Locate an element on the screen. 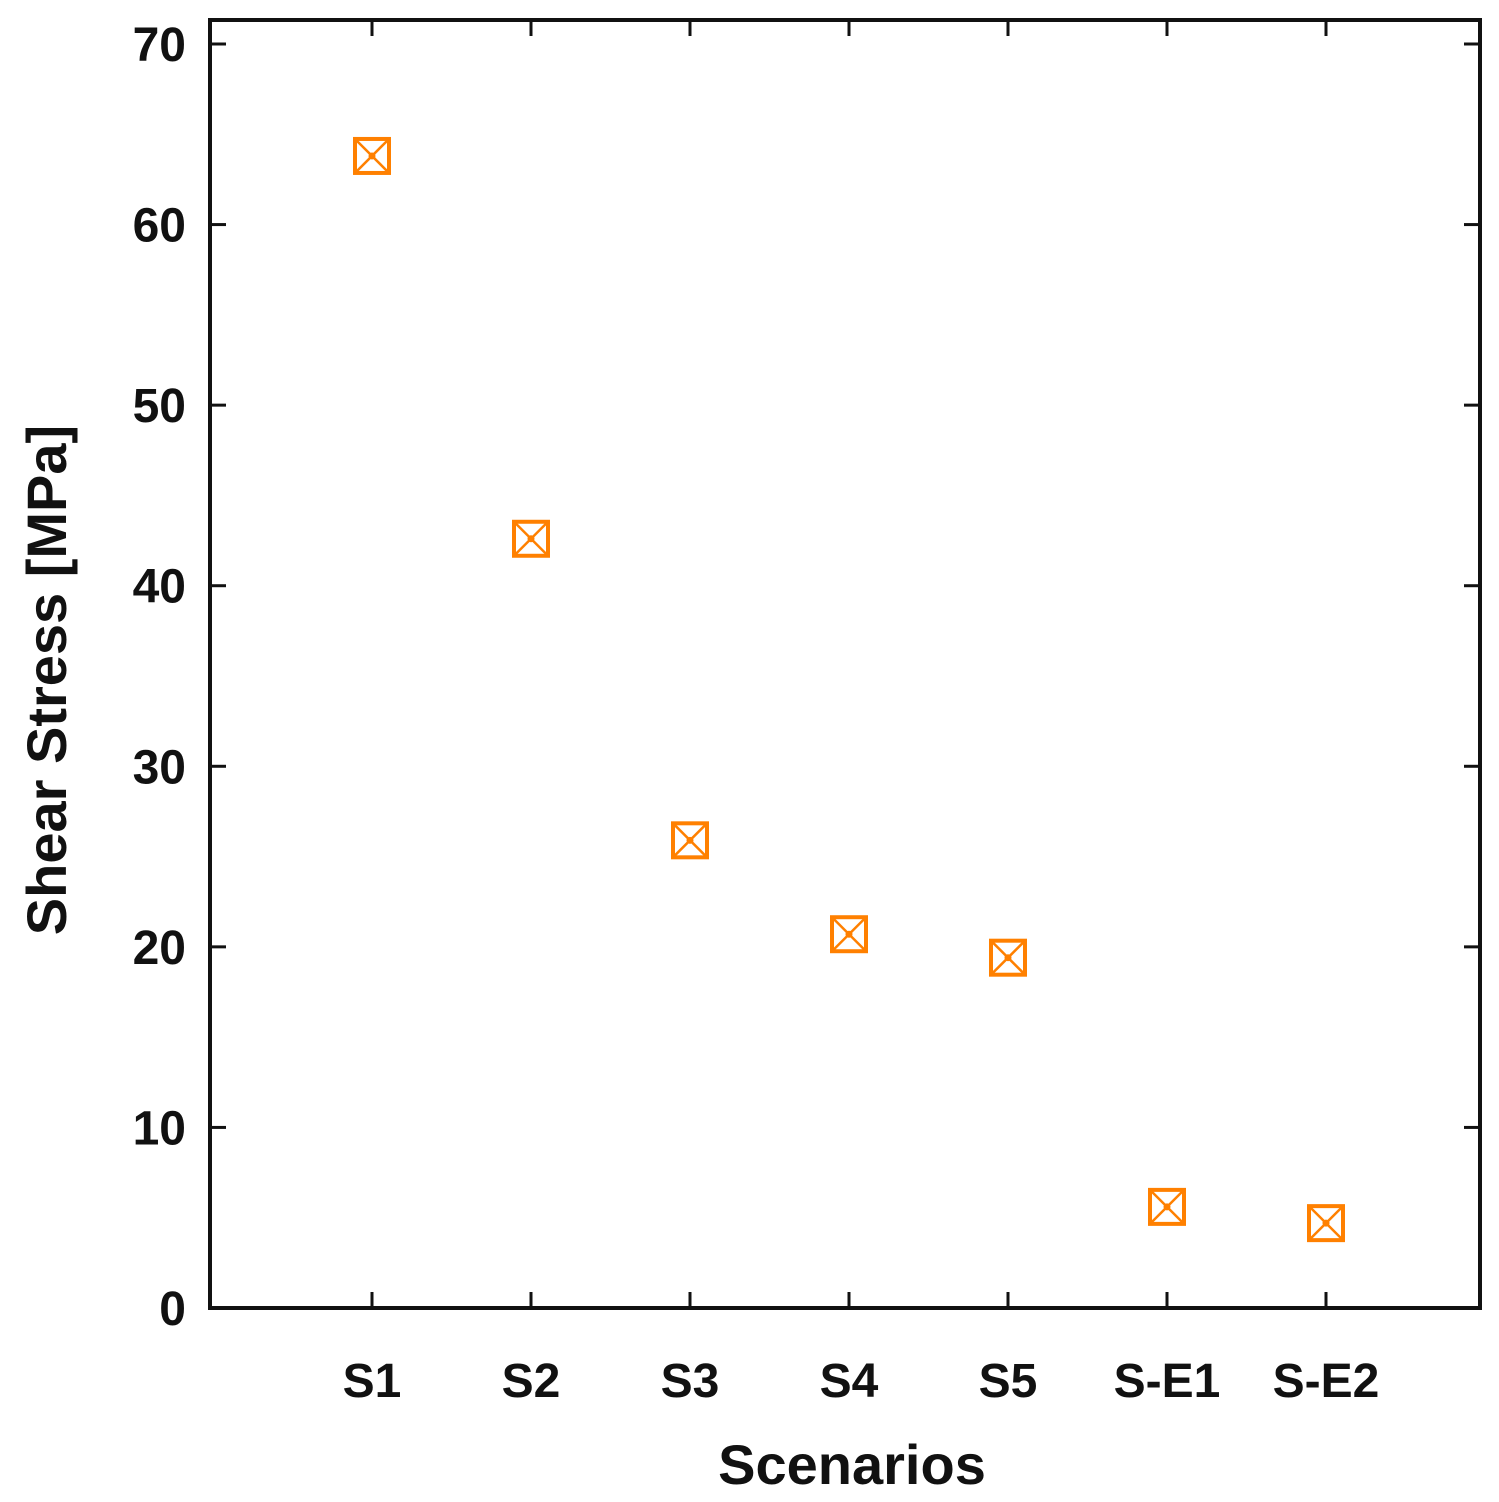  y-axis-label: Shear Stress [MPa] is located at coordinates (46, 680).